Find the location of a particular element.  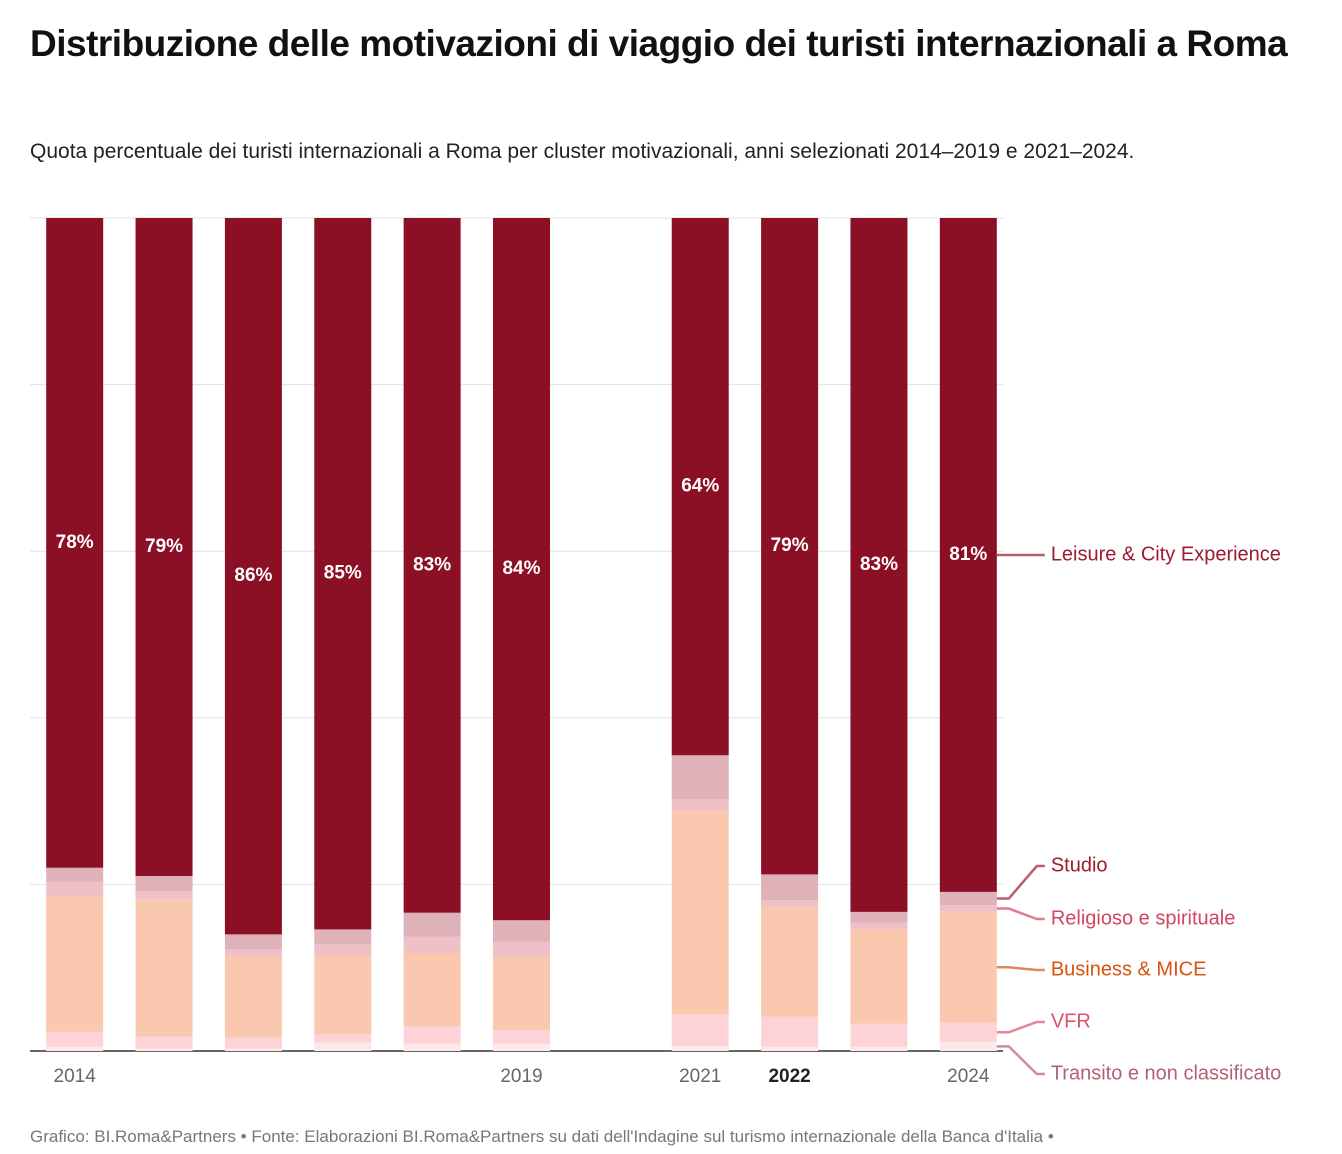

value-label: 84% is located at coordinates (521, 568).